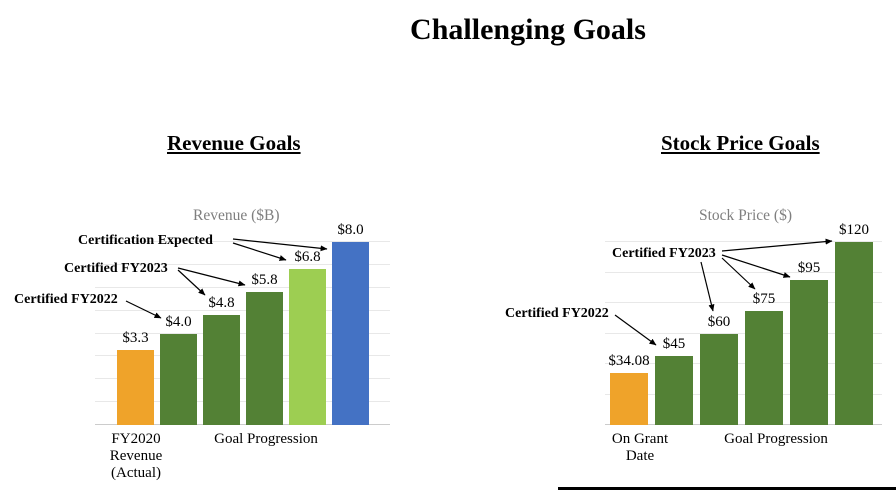 The width and height of the screenshot is (896, 491). Describe the element at coordinates (719, 321) in the screenshot. I see `bar-value-label: $60` at that location.